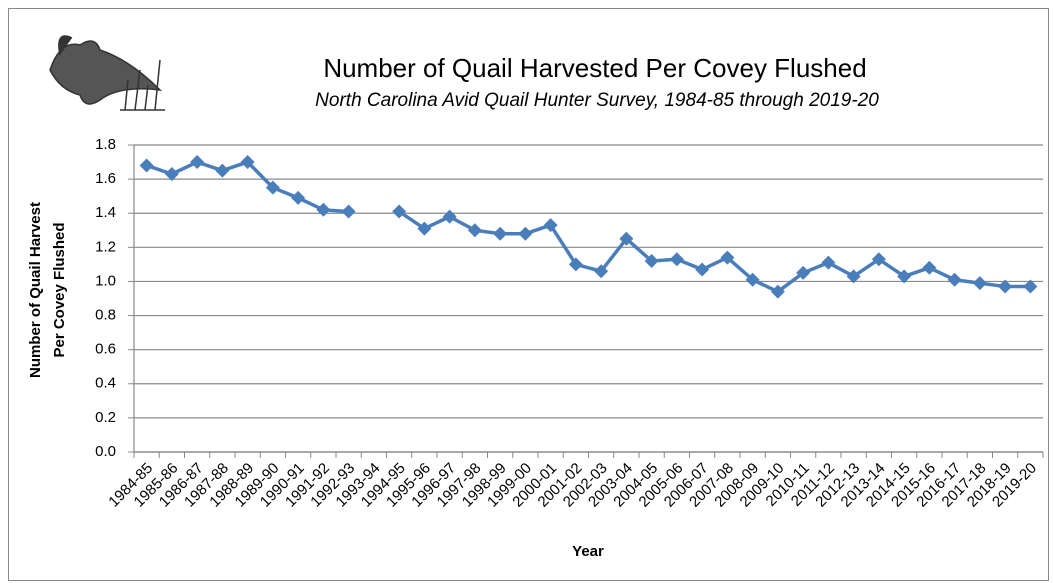 This screenshot has width=1053, height=583. Describe the element at coordinates (59, 289) in the screenshot. I see `y-axis-label-line: Per Covey Flushed` at that location.